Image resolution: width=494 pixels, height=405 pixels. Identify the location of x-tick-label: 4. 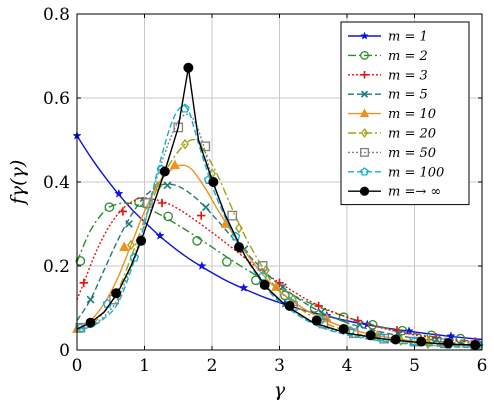
(347, 366).